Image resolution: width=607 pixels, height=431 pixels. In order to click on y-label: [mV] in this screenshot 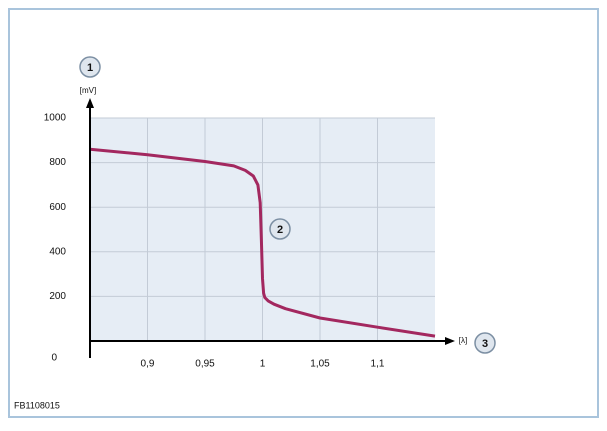, I will do `click(88, 90)`.